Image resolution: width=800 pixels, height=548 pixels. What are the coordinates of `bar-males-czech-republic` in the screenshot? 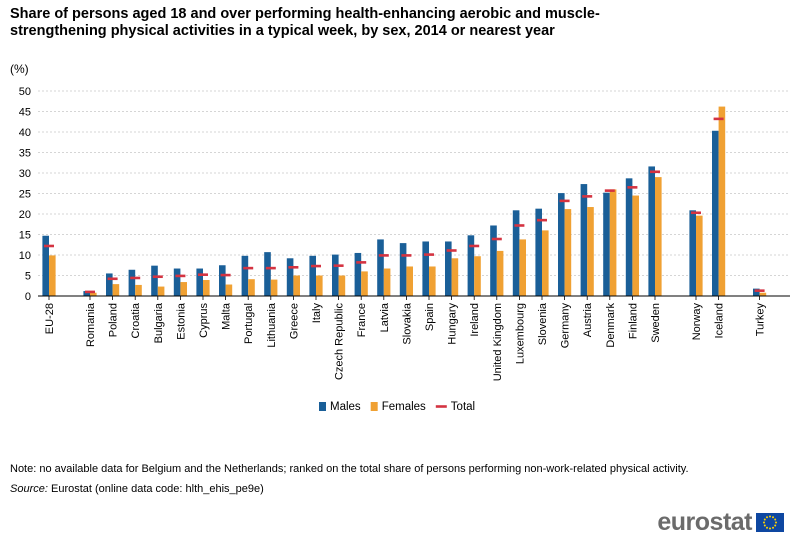 It's located at (335, 275).